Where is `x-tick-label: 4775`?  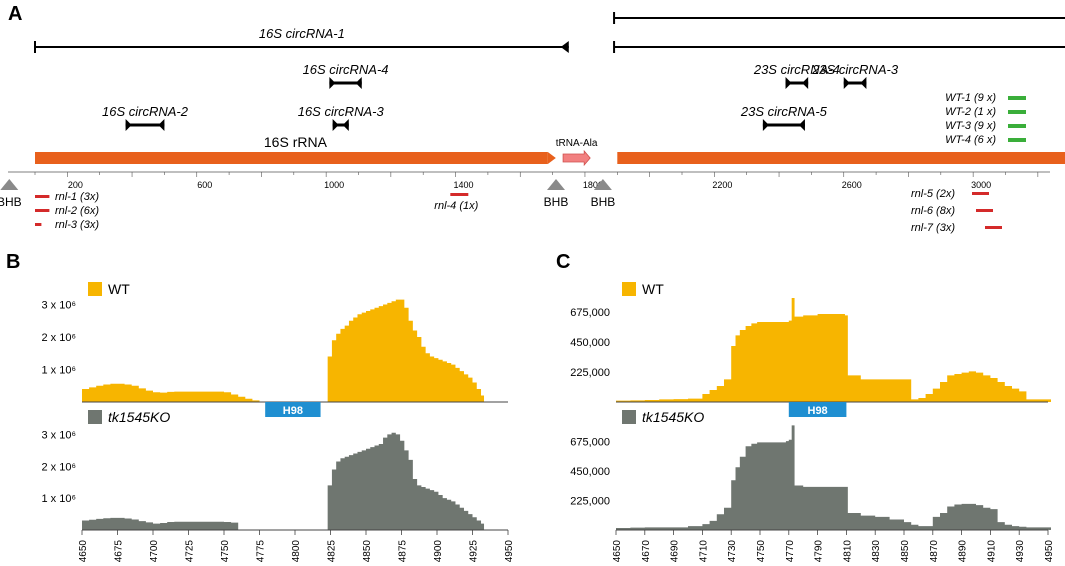 x-tick-label: 4775 is located at coordinates (261, 551).